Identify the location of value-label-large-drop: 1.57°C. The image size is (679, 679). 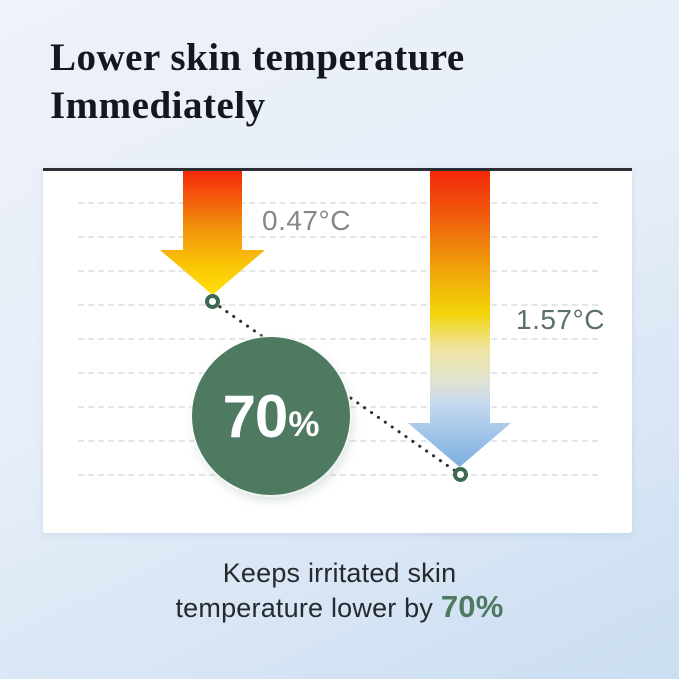
(560, 319).